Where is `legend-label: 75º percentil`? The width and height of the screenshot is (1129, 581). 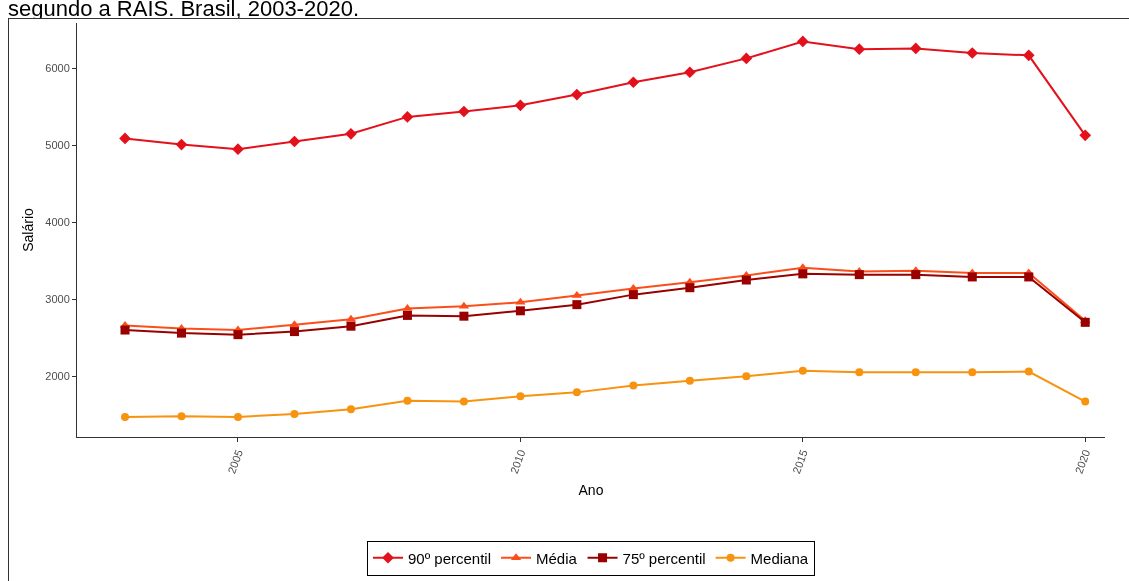
legend-label: 75º percentil is located at coordinates (664, 558).